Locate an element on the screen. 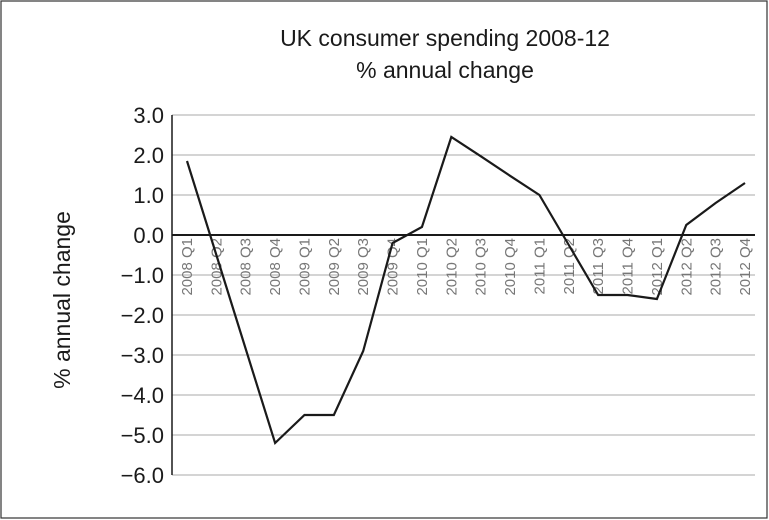  y-tick-label: 1.0 is located at coordinates (148, 195).